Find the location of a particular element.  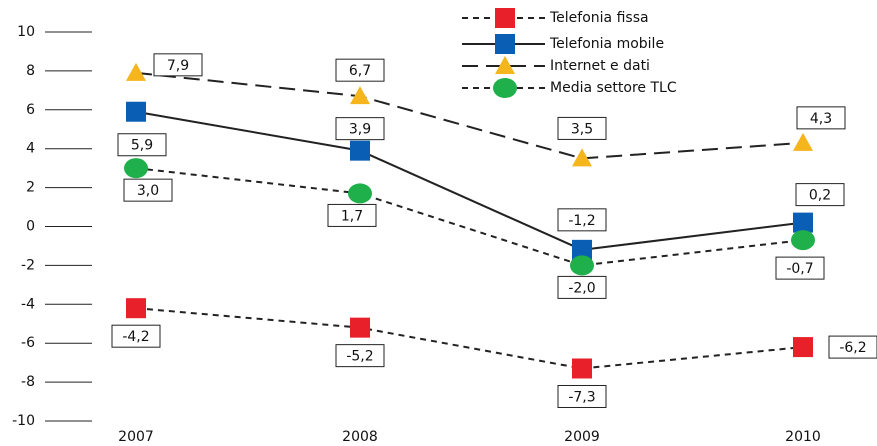

data-label: -6,2 is located at coordinates (852, 348).